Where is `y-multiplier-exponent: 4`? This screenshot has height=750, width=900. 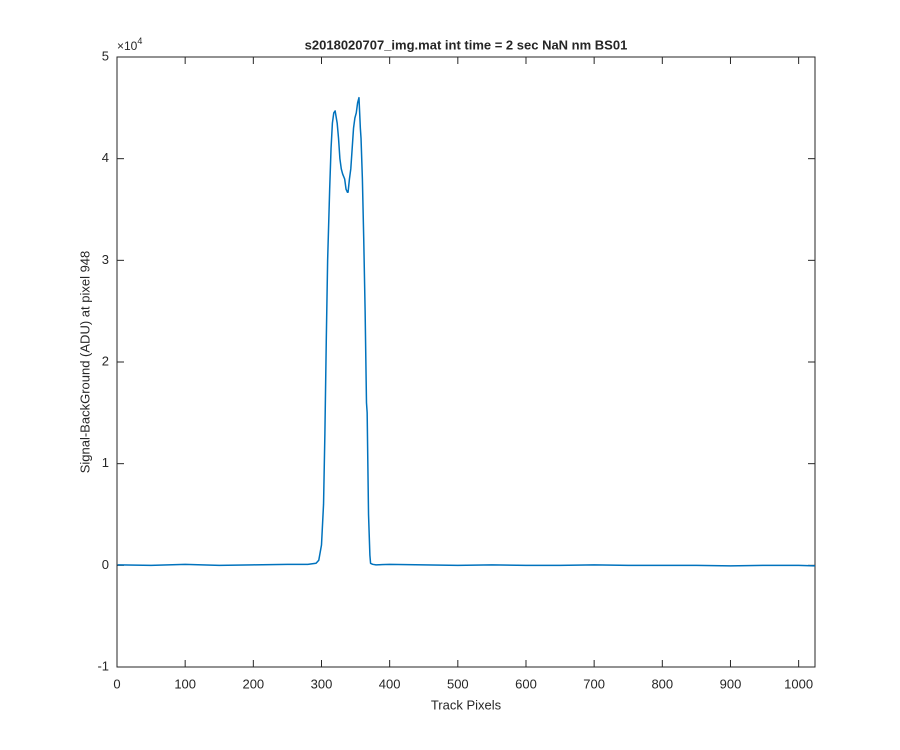 y-multiplier-exponent: 4 is located at coordinates (139, 41).